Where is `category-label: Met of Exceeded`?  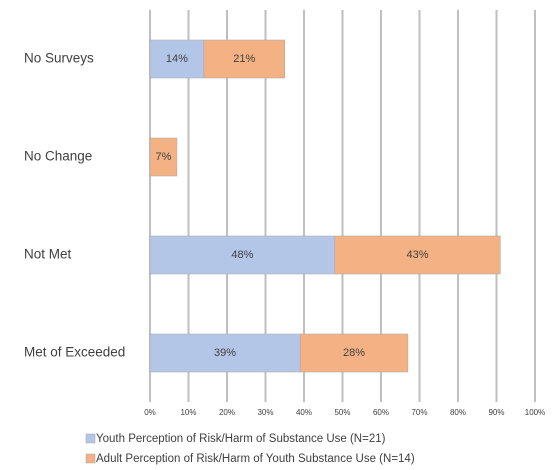 category-label: Met of Exceeded is located at coordinates (74, 352).